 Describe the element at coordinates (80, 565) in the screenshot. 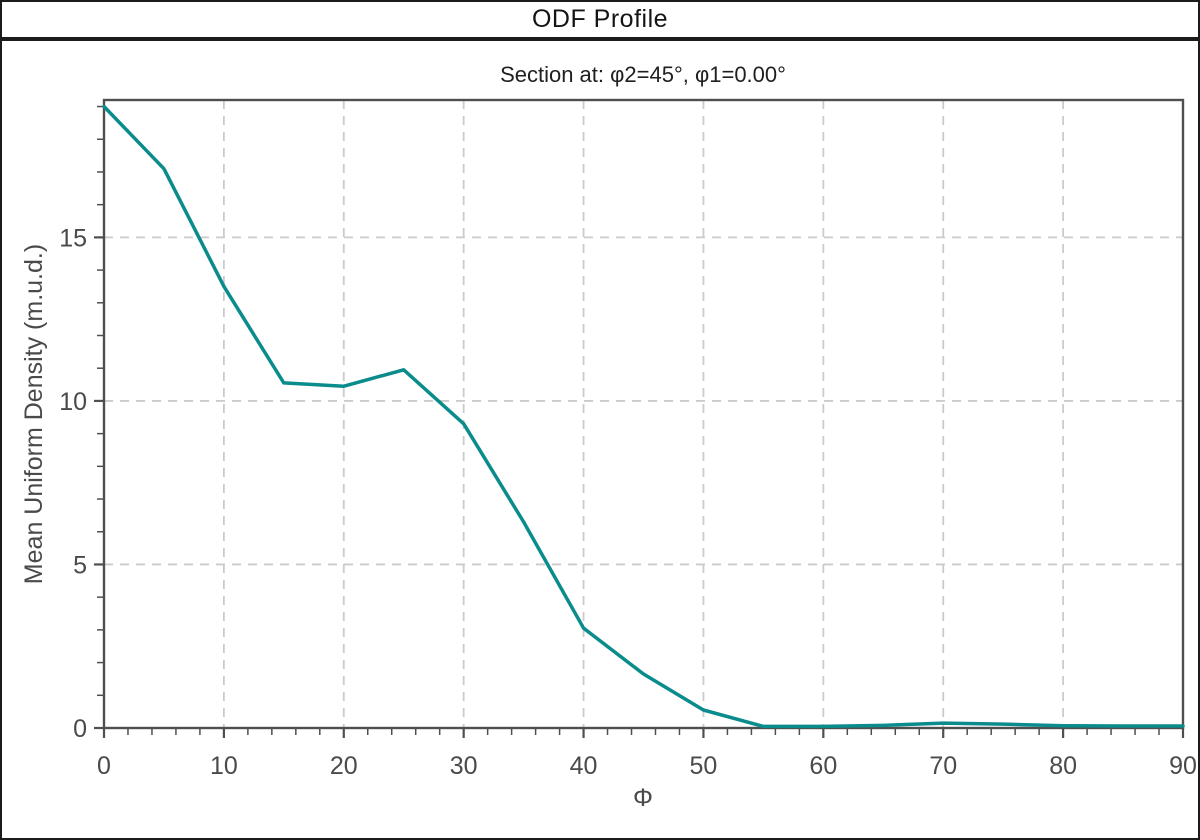

I see `y-tick-label: 5` at that location.